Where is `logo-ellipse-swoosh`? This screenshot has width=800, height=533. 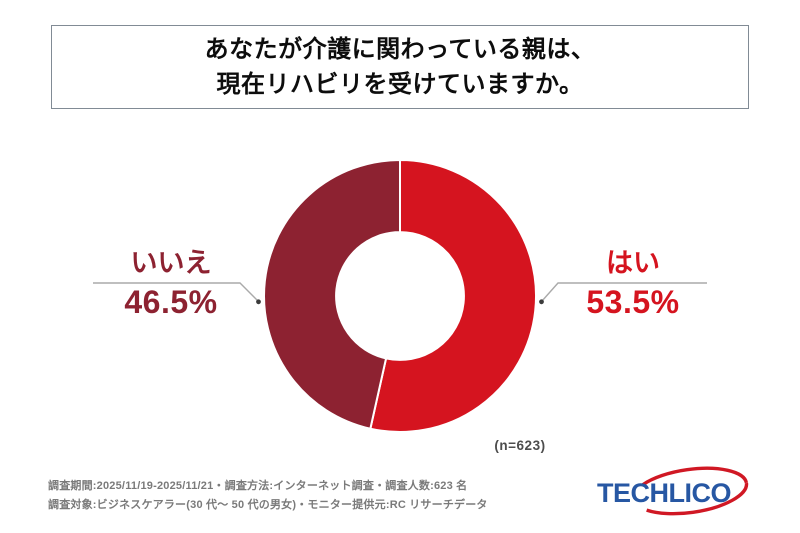 logo-ellipse-swoosh is located at coordinates (690, 491).